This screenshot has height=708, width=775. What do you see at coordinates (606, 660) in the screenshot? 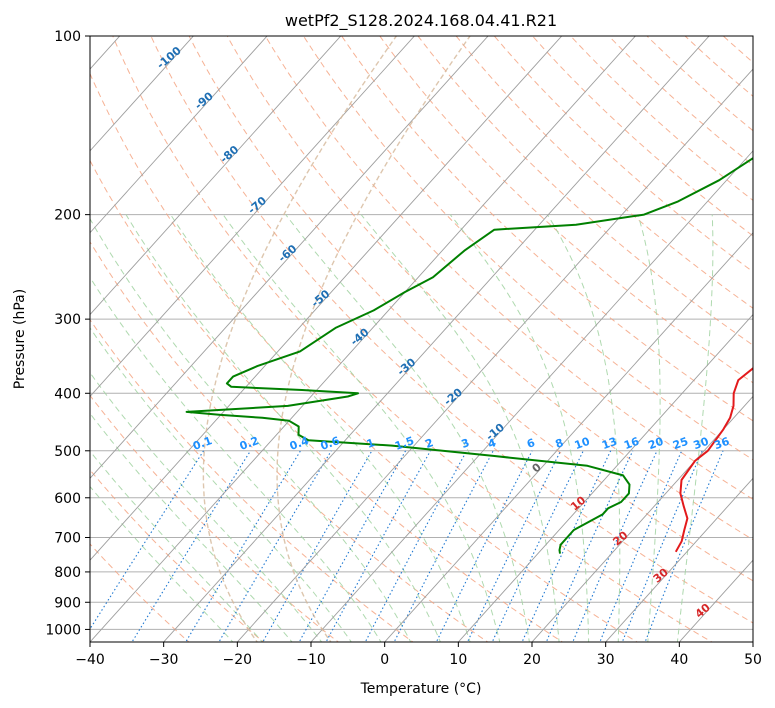
I see `x-tick-label: 30` at bounding box center [606, 660].